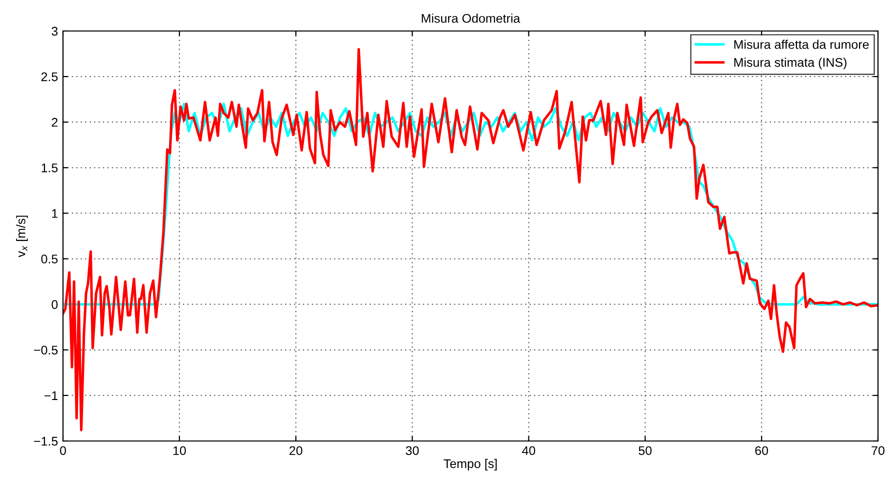  Describe the element at coordinates (179, 451) in the screenshot. I see `x-tick-label: 10` at that location.